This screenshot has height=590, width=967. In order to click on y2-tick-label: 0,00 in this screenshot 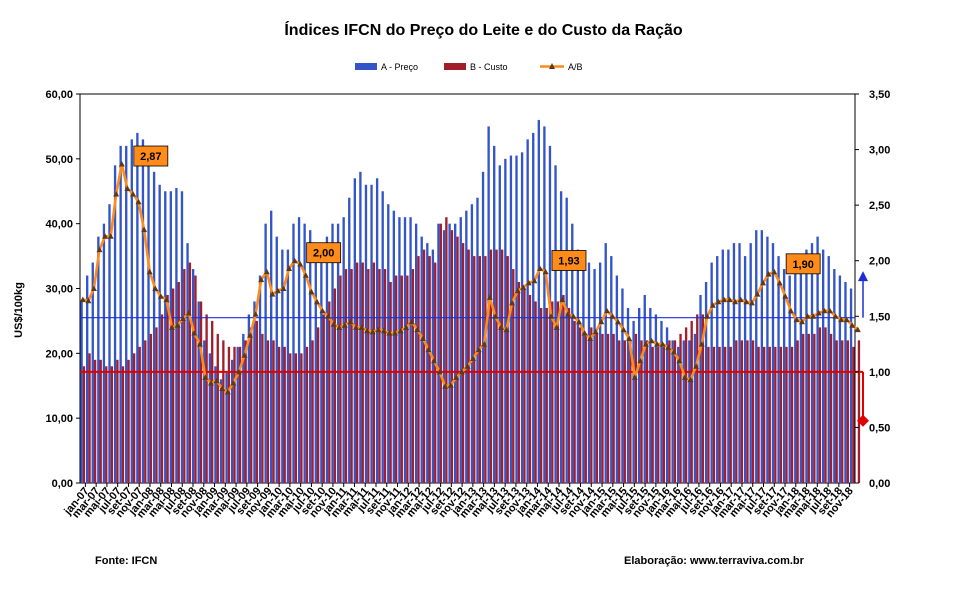, I will do `click(879, 484)`.